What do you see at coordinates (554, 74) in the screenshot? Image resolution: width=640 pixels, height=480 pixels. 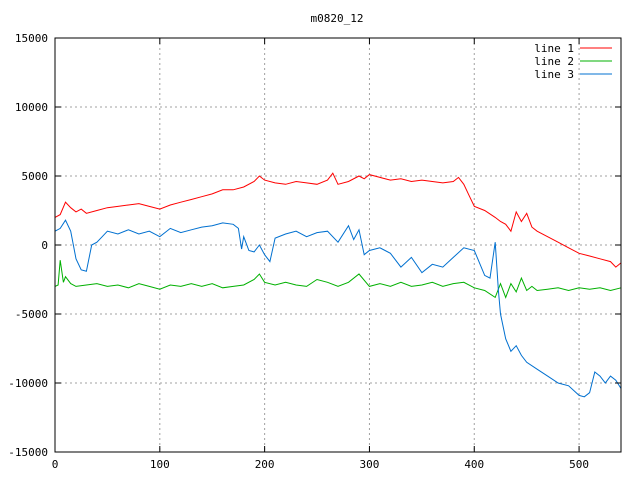 I see `legend-label-3: line 3` at bounding box center [554, 74].